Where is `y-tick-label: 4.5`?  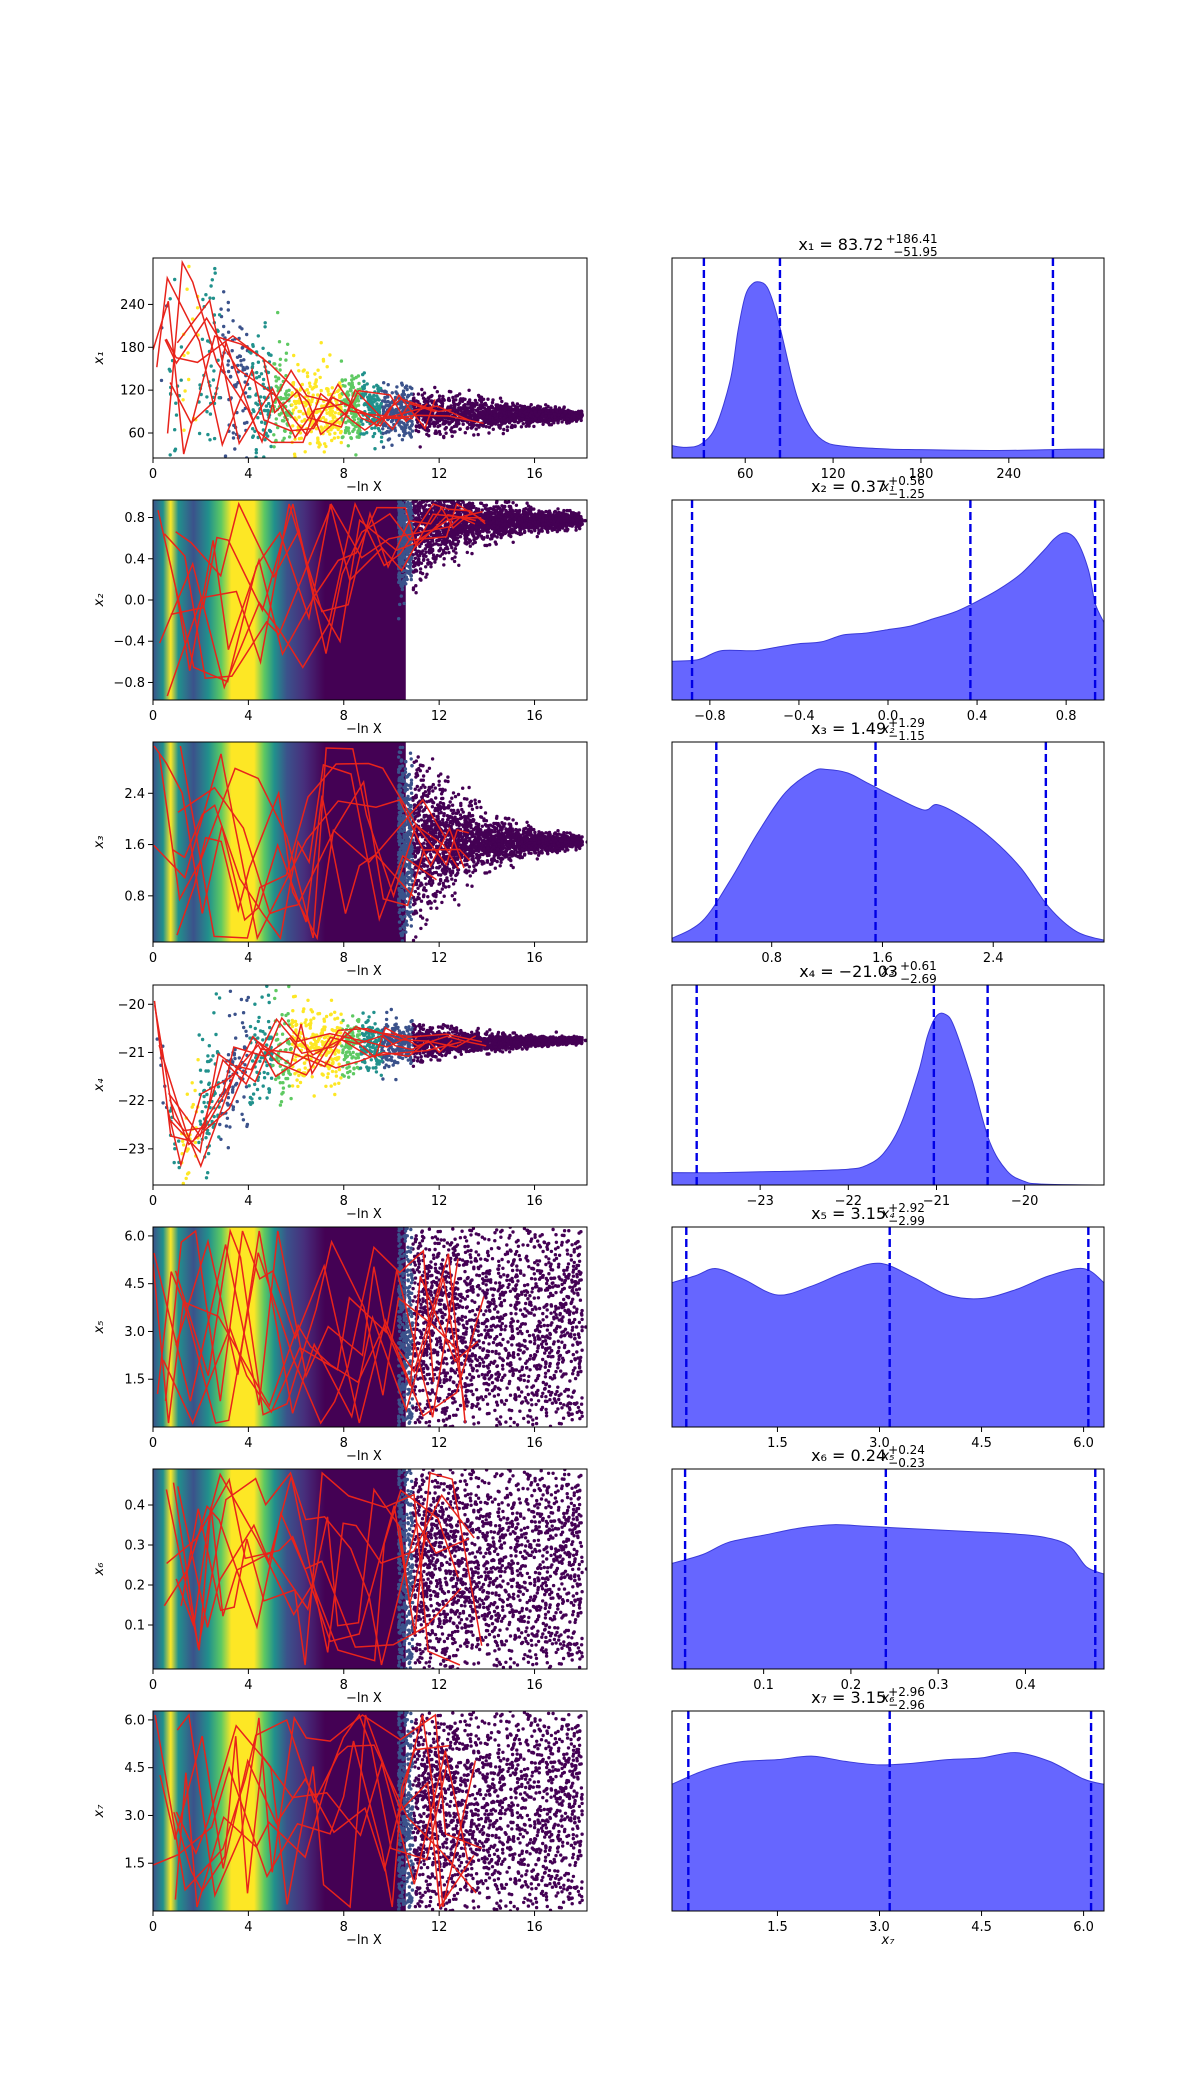 y-tick-label: 4.5 is located at coordinates (134, 1768).